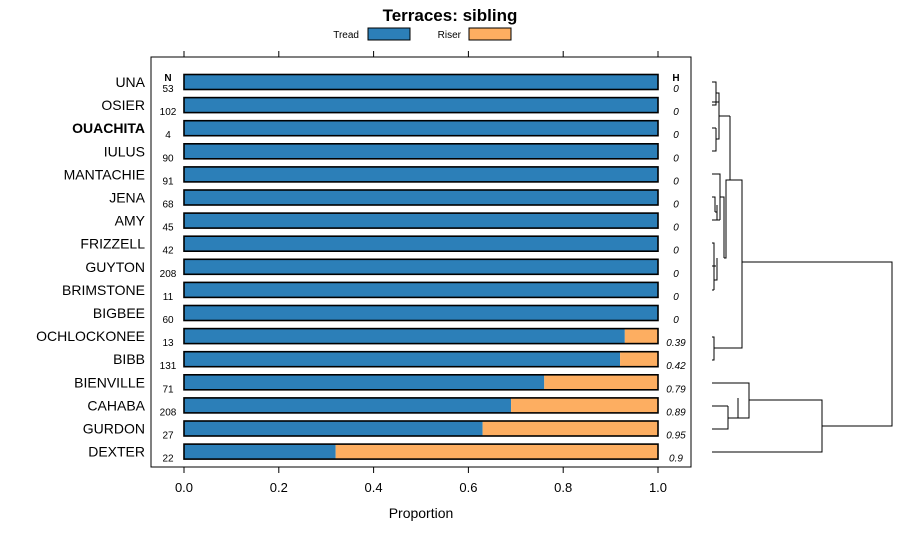  I want to click on category-label: BIGBEE, so click(119, 313).